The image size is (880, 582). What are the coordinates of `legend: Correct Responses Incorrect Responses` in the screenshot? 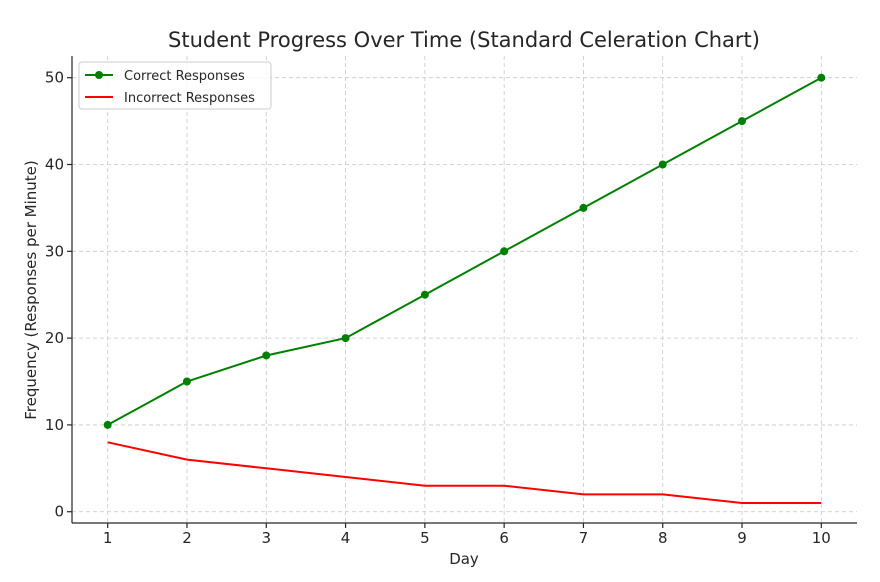 It's located at (175, 85).